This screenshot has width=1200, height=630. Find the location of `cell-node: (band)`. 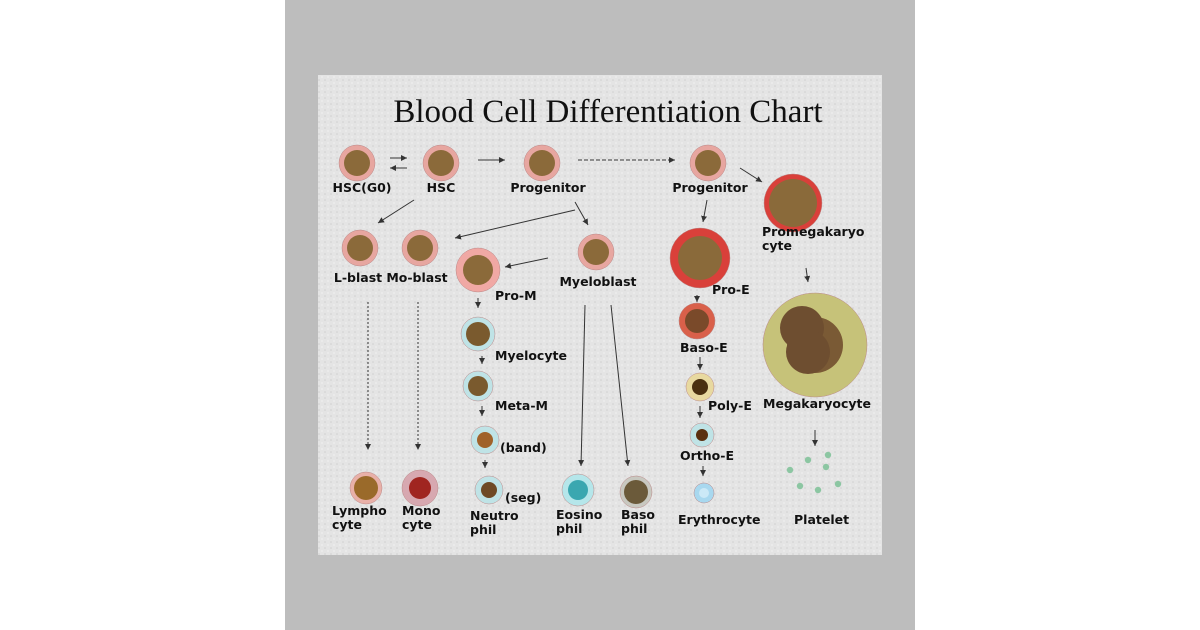

cell-node: (band) is located at coordinates (508, 440).